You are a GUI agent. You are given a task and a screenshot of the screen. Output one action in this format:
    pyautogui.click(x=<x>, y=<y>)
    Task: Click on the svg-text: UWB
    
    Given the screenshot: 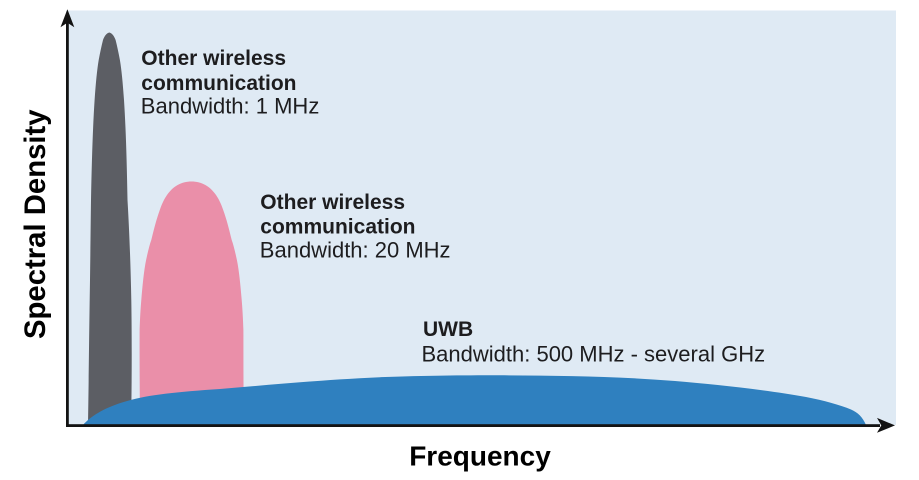 What is the action you would take?
    pyautogui.click(x=448, y=329)
    